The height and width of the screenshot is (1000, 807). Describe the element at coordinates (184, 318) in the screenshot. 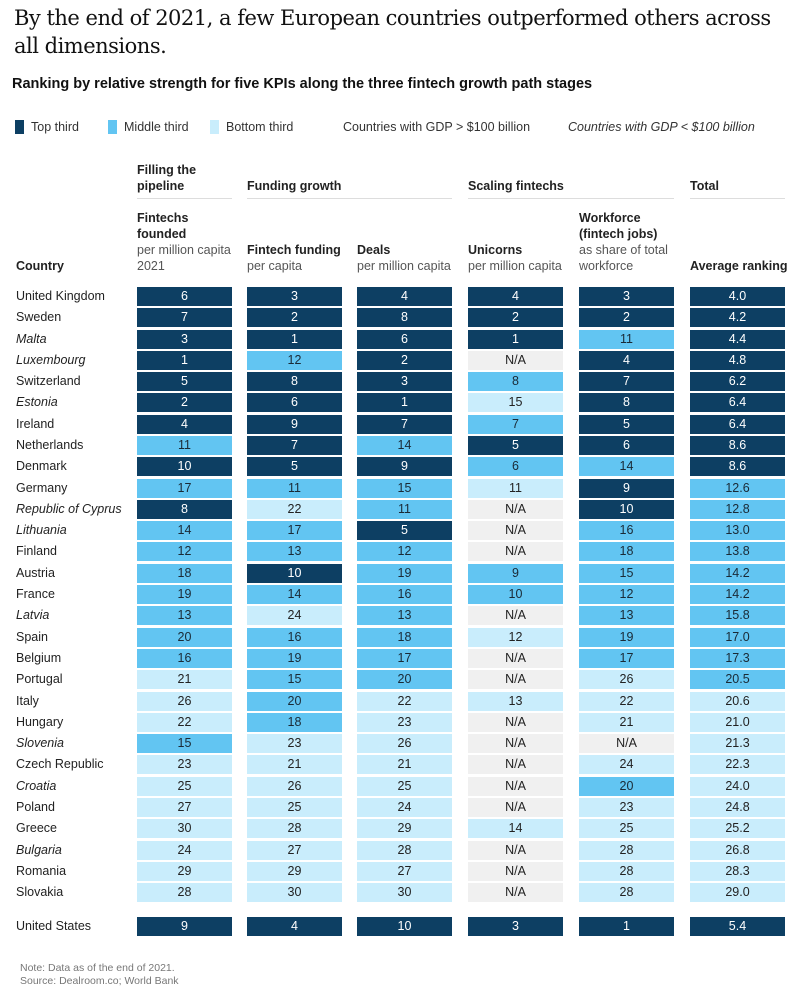

I see `table-cell: 7` at that location.